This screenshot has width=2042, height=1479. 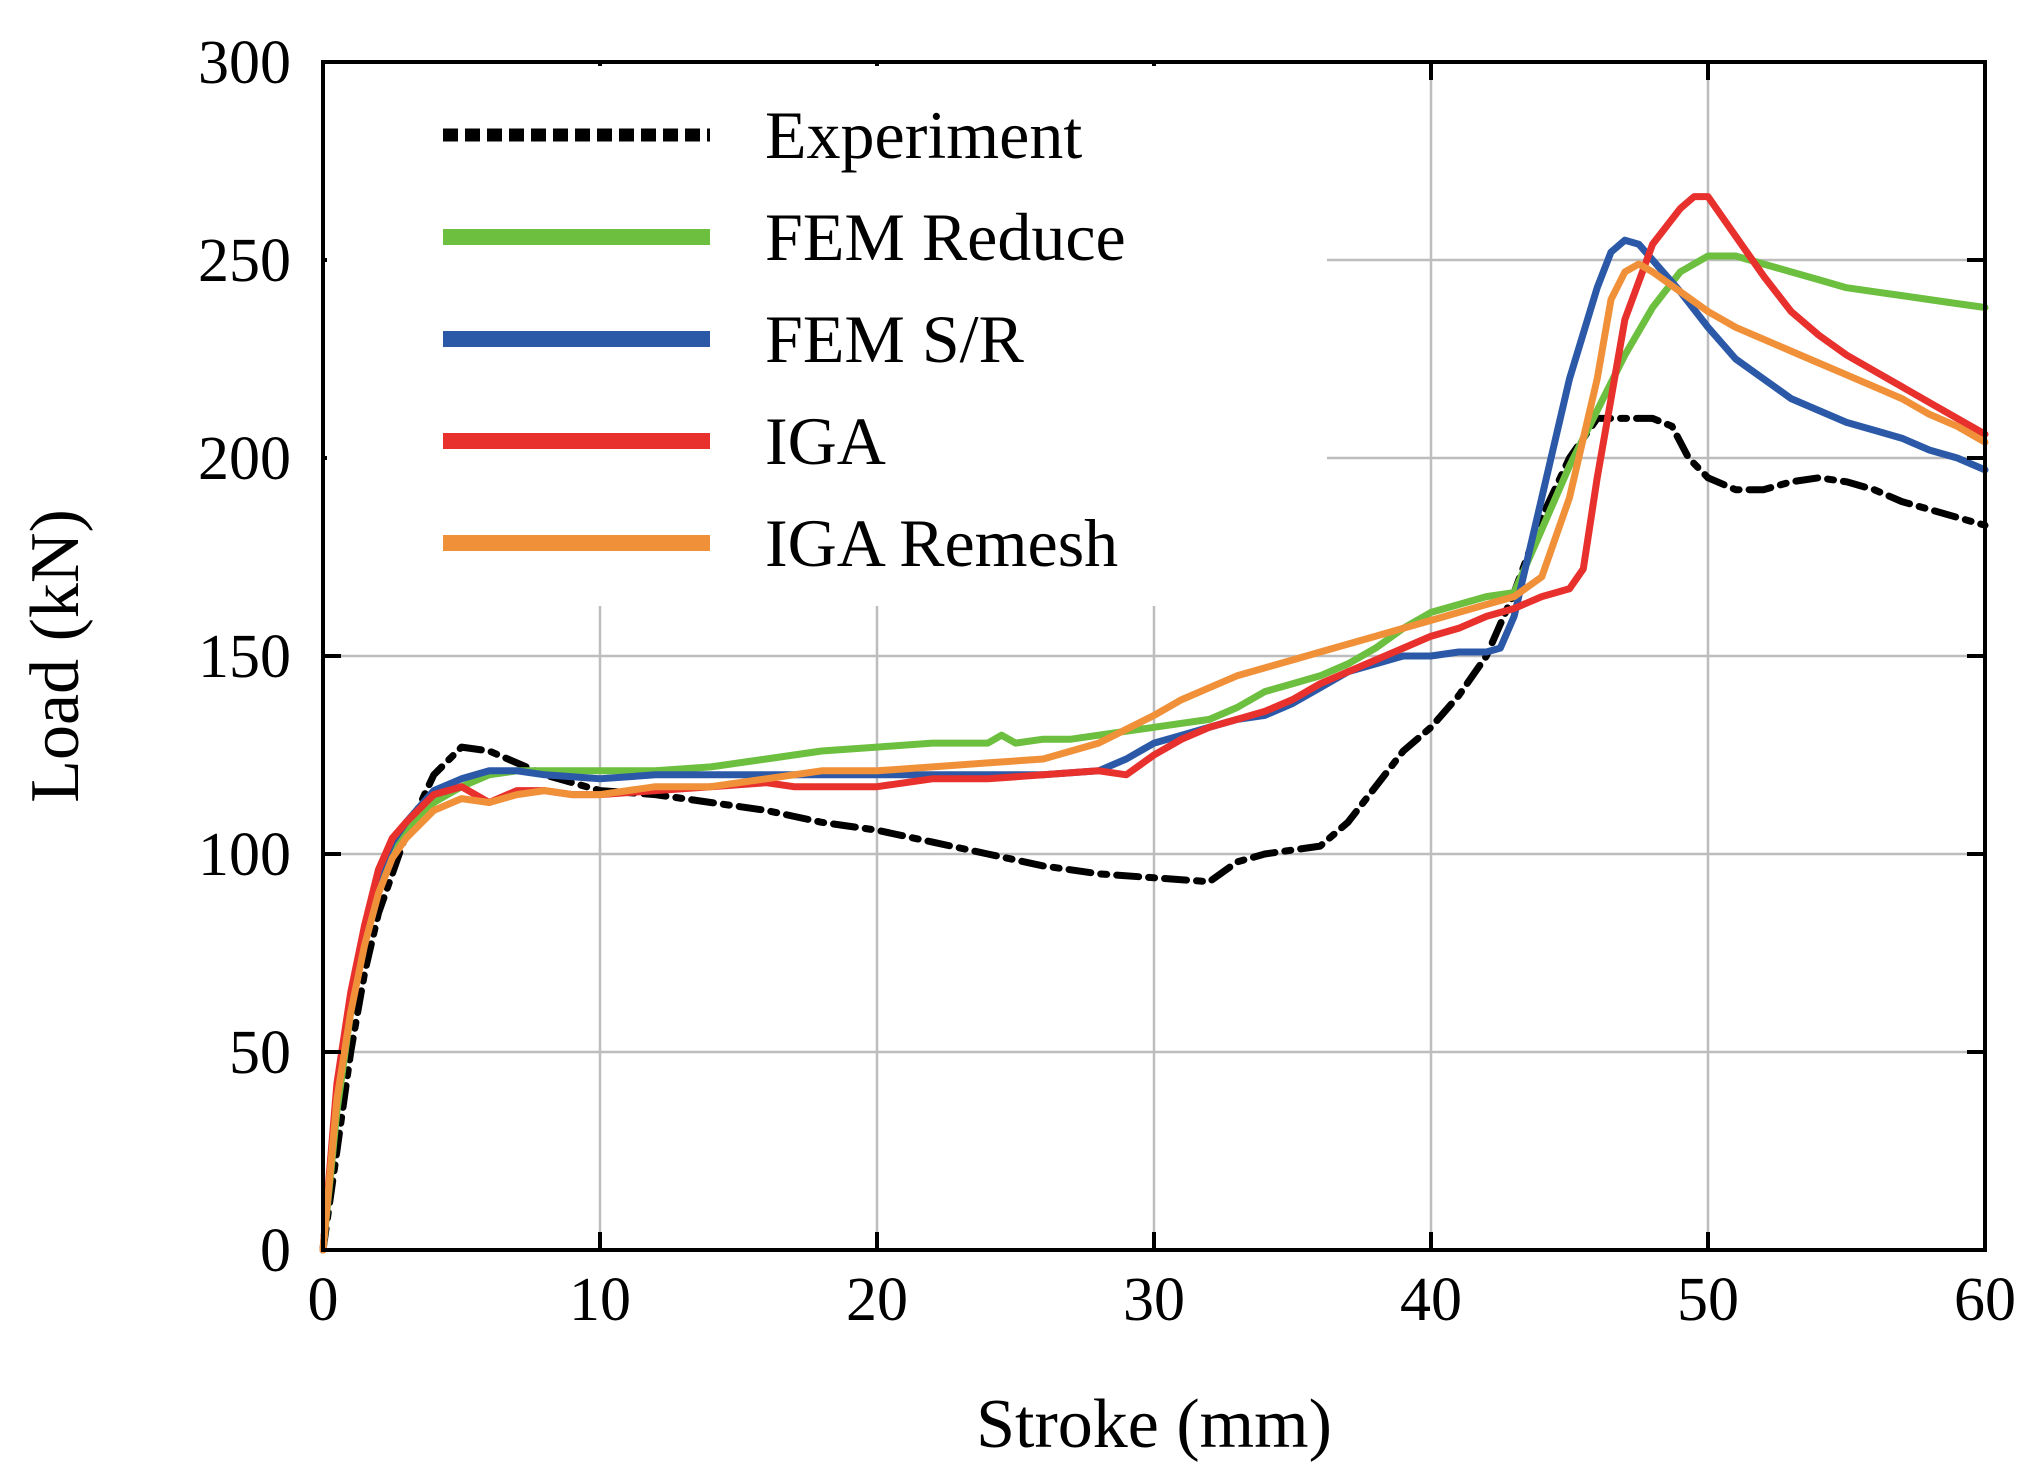 What do you see at coordinates (244, 657) in the screenshot?
I see `y-tick-label: 150` at bounding box center [244, 657].